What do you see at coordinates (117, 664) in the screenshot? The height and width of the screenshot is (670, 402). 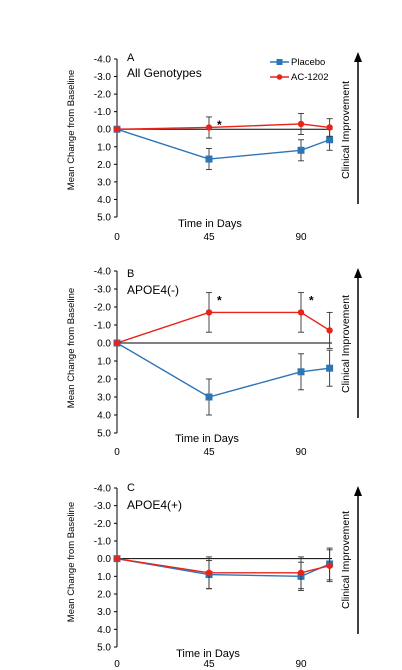 I see `panel-c-x-tick-label: 0` at bounding box center [117, 664].